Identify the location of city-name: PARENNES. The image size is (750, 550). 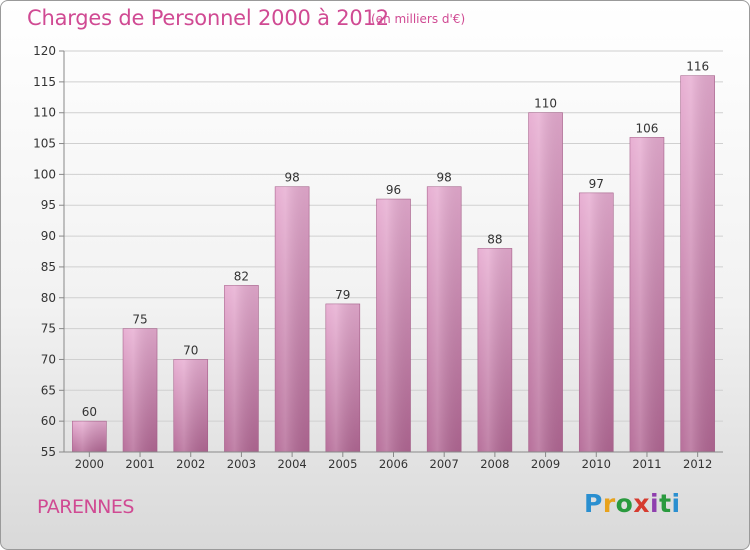
(85, 507).